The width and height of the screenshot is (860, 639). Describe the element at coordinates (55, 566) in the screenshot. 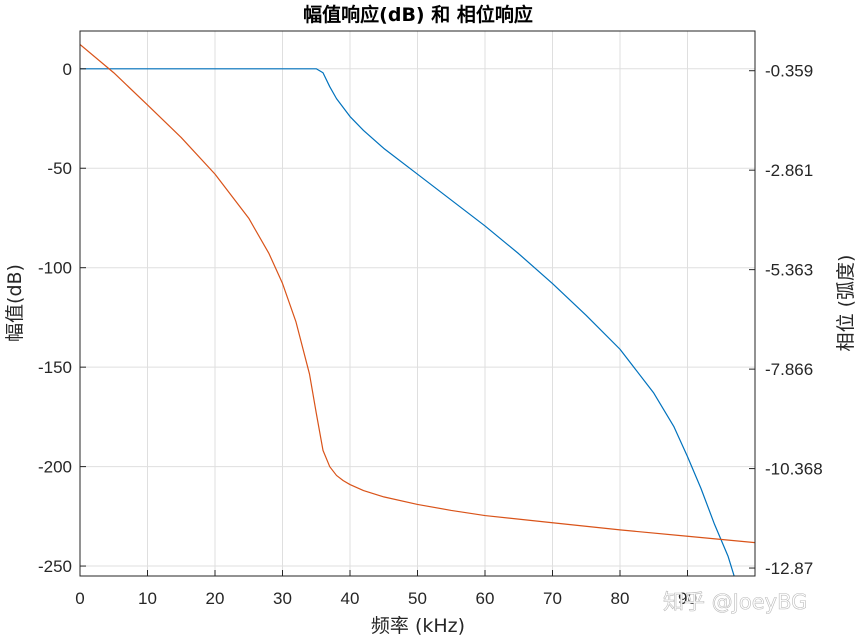

I see `y-left-tick-label: -250` at that location.